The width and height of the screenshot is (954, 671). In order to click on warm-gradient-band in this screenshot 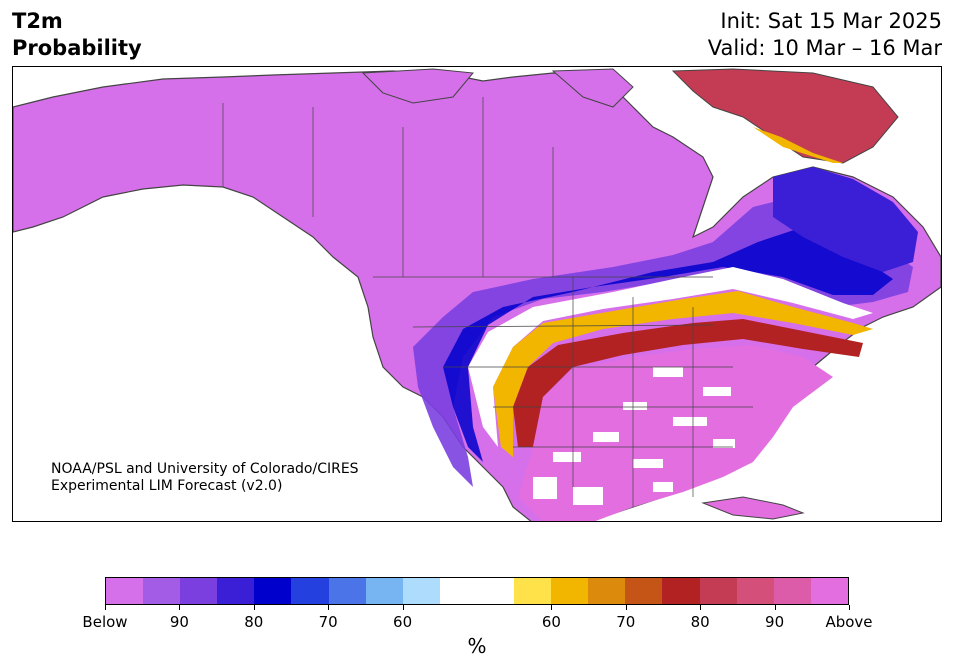, I will do `click(683, 374)`.